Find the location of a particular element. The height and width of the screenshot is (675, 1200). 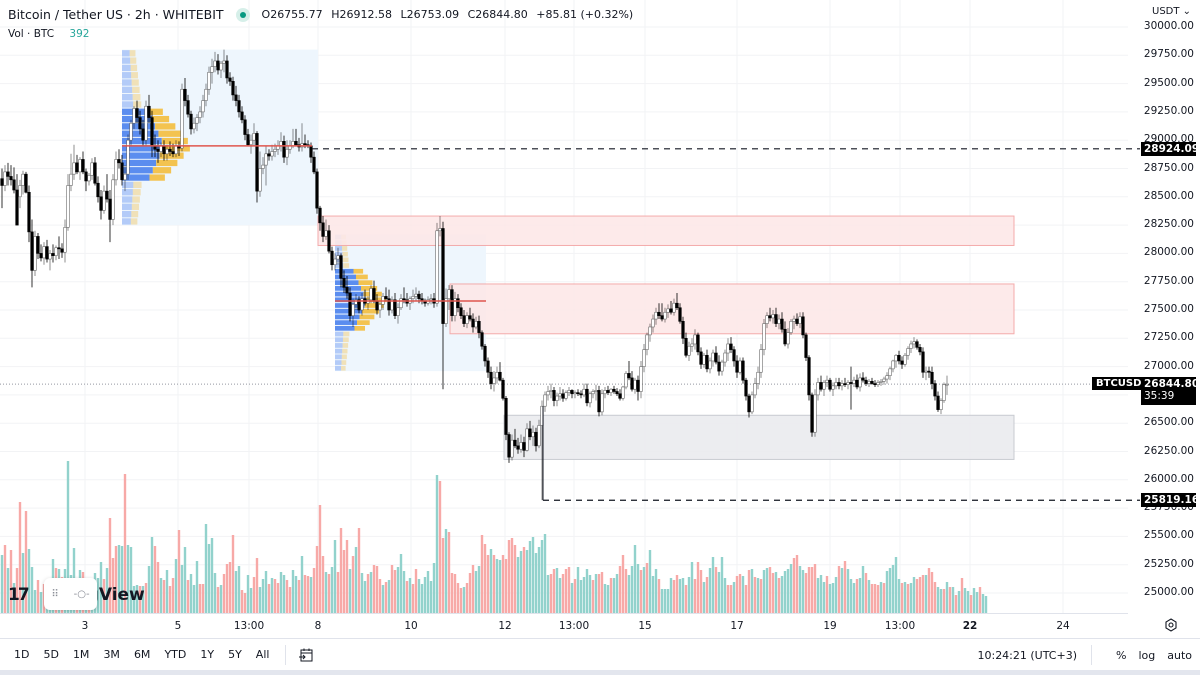

range-button-1y: 1Y is located at coordinates (207, 654).